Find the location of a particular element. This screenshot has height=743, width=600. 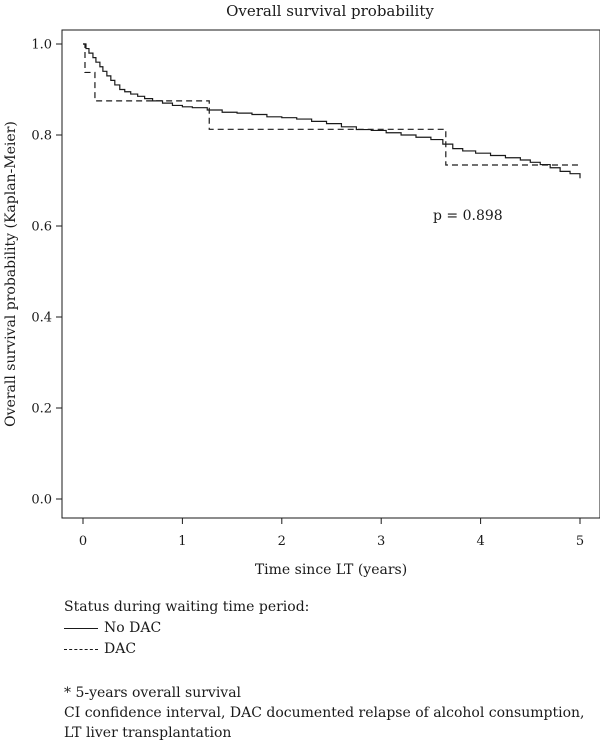

x-tick-label: 2 is located at coordinates (282, 541).